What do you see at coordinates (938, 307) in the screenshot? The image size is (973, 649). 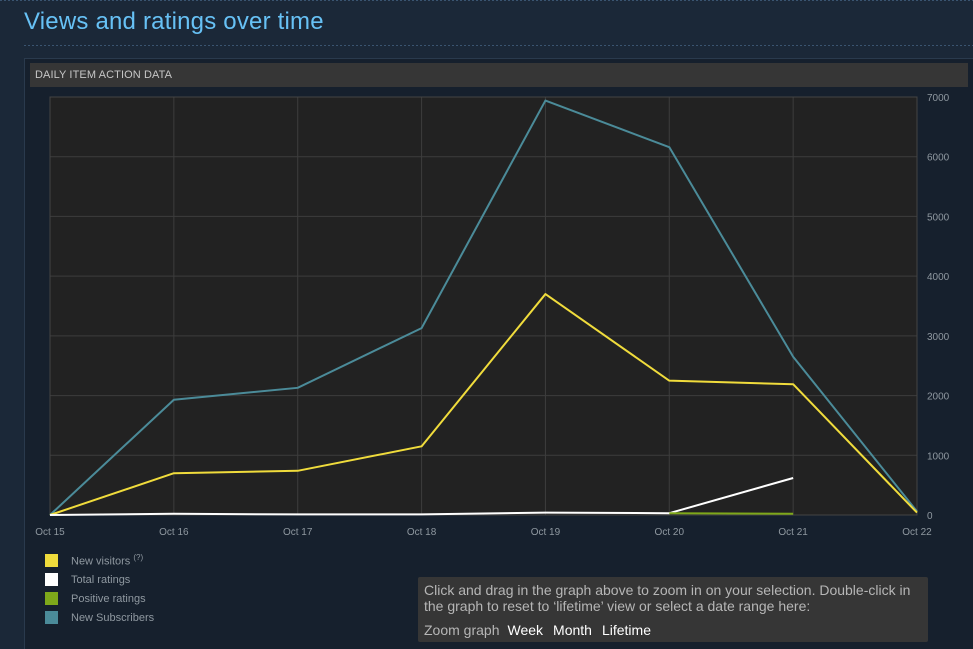 I see `y-axis-ticks: 0 1000 2000 3000 4000 5000 6000 7000` at bounding box center [938, 307].